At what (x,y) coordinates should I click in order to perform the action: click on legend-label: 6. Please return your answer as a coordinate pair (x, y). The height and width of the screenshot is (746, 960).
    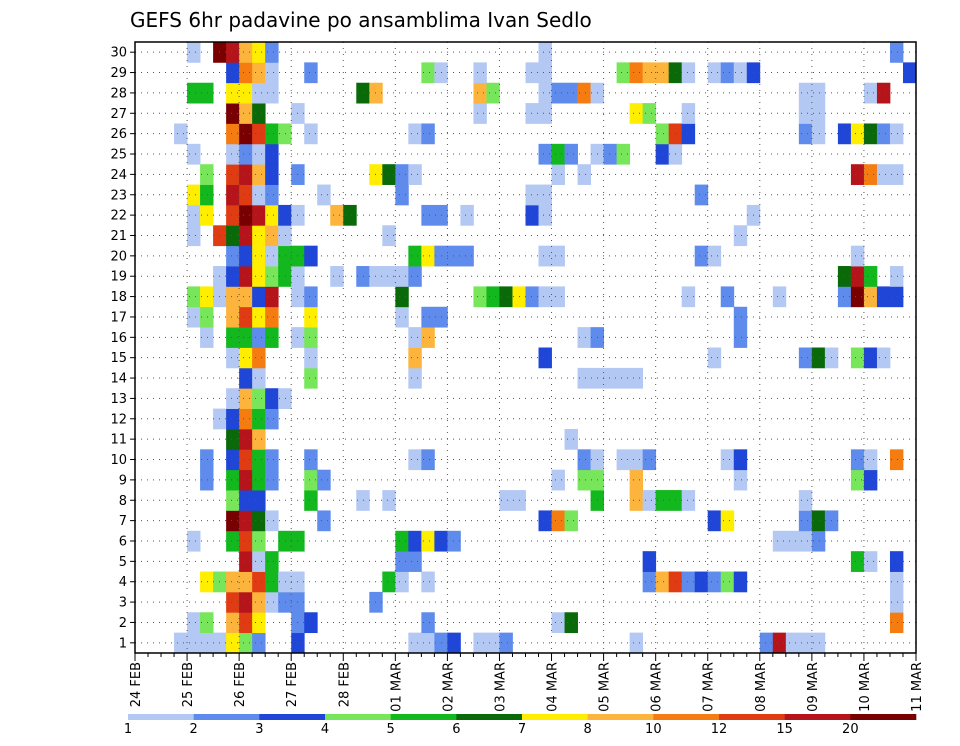
    Looking at the image, I should click on (456, 729).